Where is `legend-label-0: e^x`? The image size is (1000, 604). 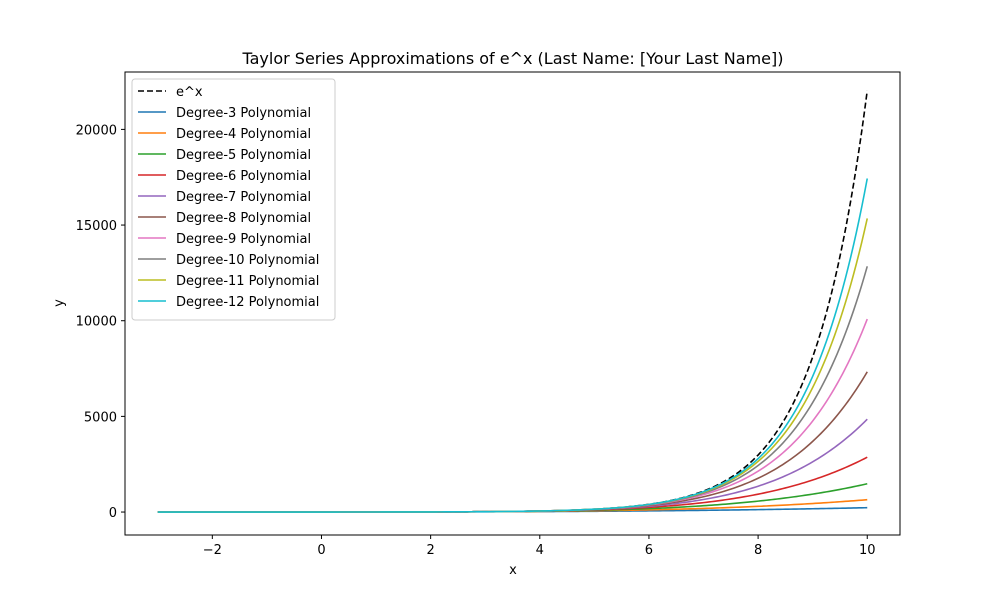 legend-label-0: e^x is located at coordinates (189, 92).